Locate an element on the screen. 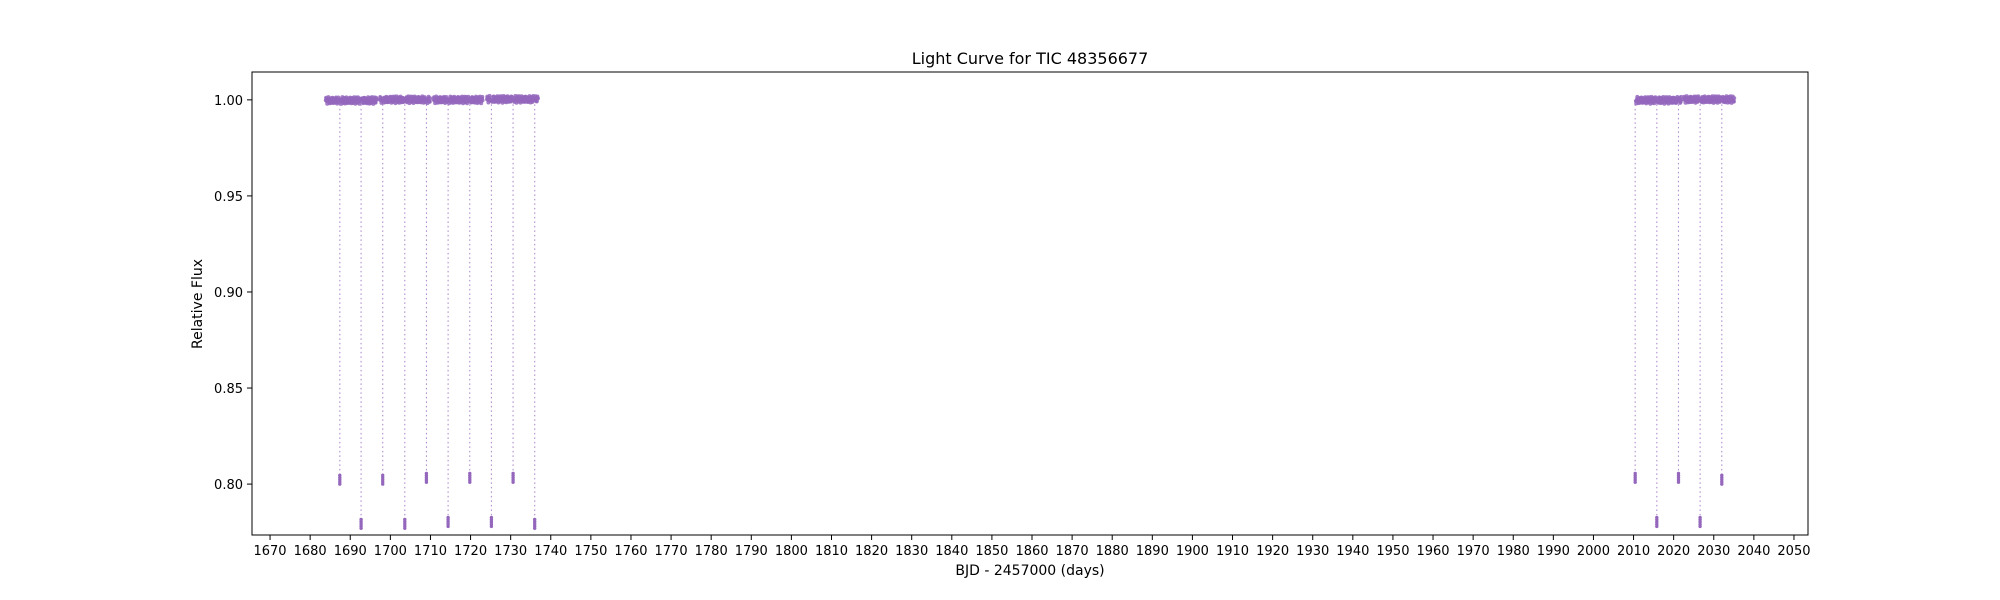  x-tick-label: 1860 is located at coordinates (1031, 551).